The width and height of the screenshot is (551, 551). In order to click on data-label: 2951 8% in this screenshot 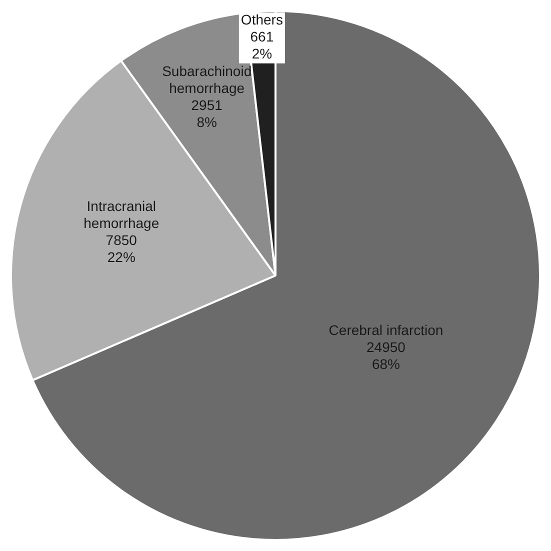, I will do `click(207, 113)`.